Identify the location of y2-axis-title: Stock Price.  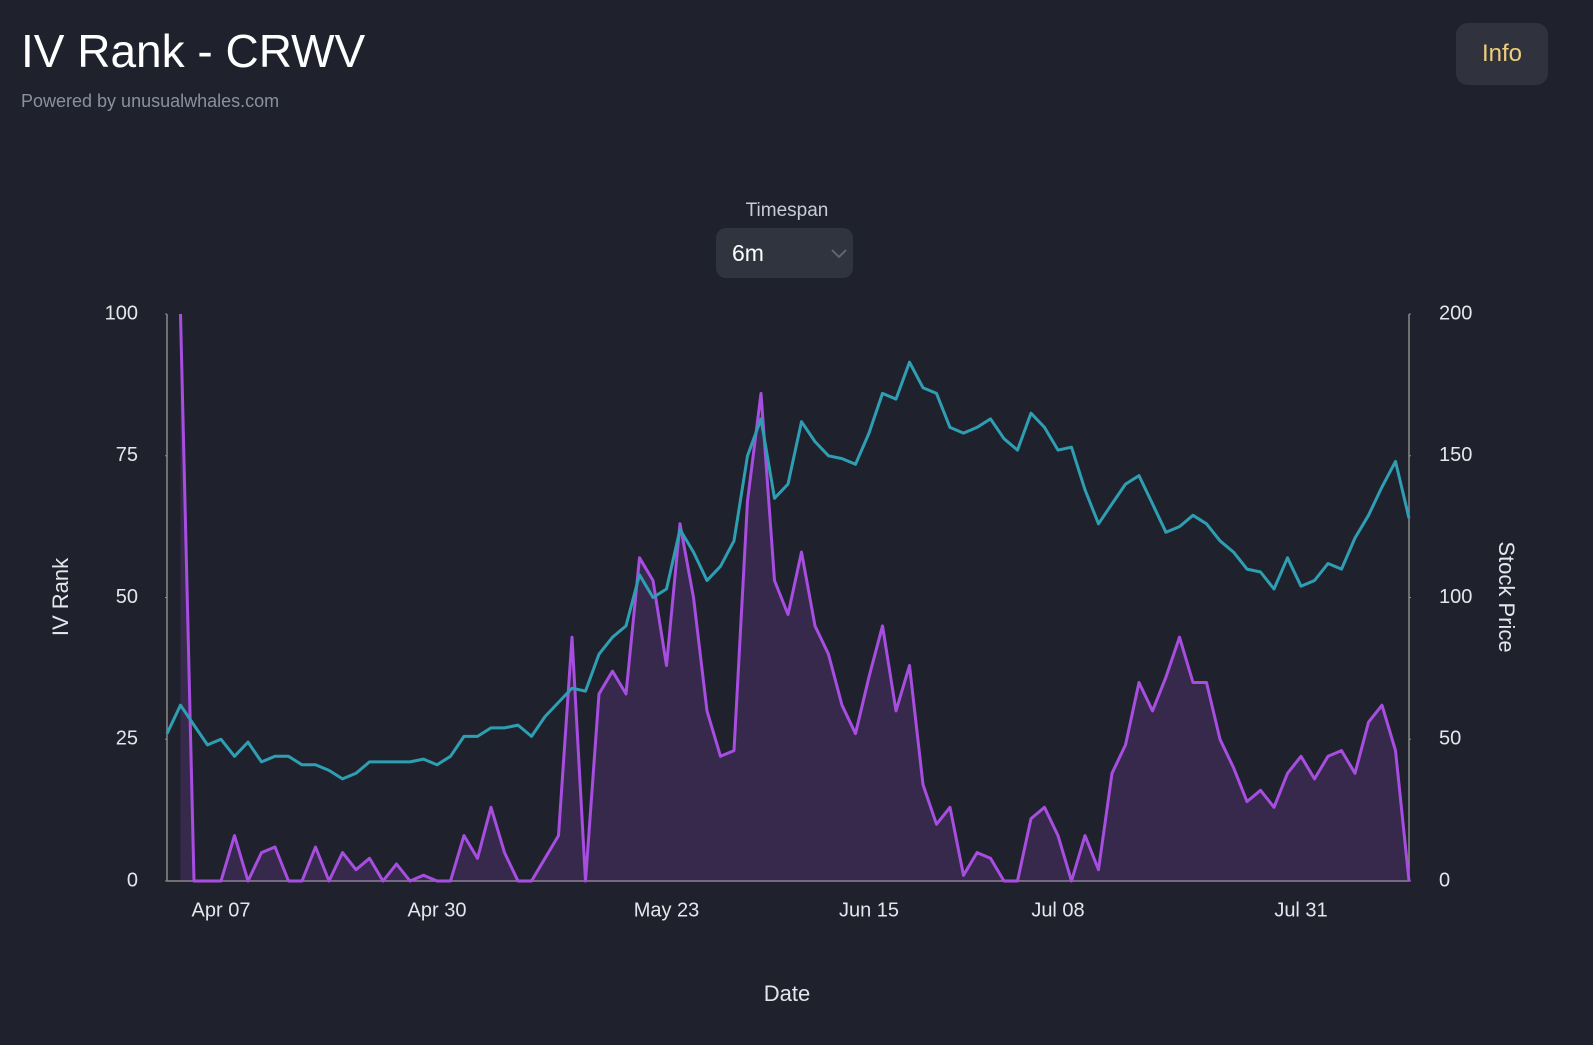
(1506, 596).